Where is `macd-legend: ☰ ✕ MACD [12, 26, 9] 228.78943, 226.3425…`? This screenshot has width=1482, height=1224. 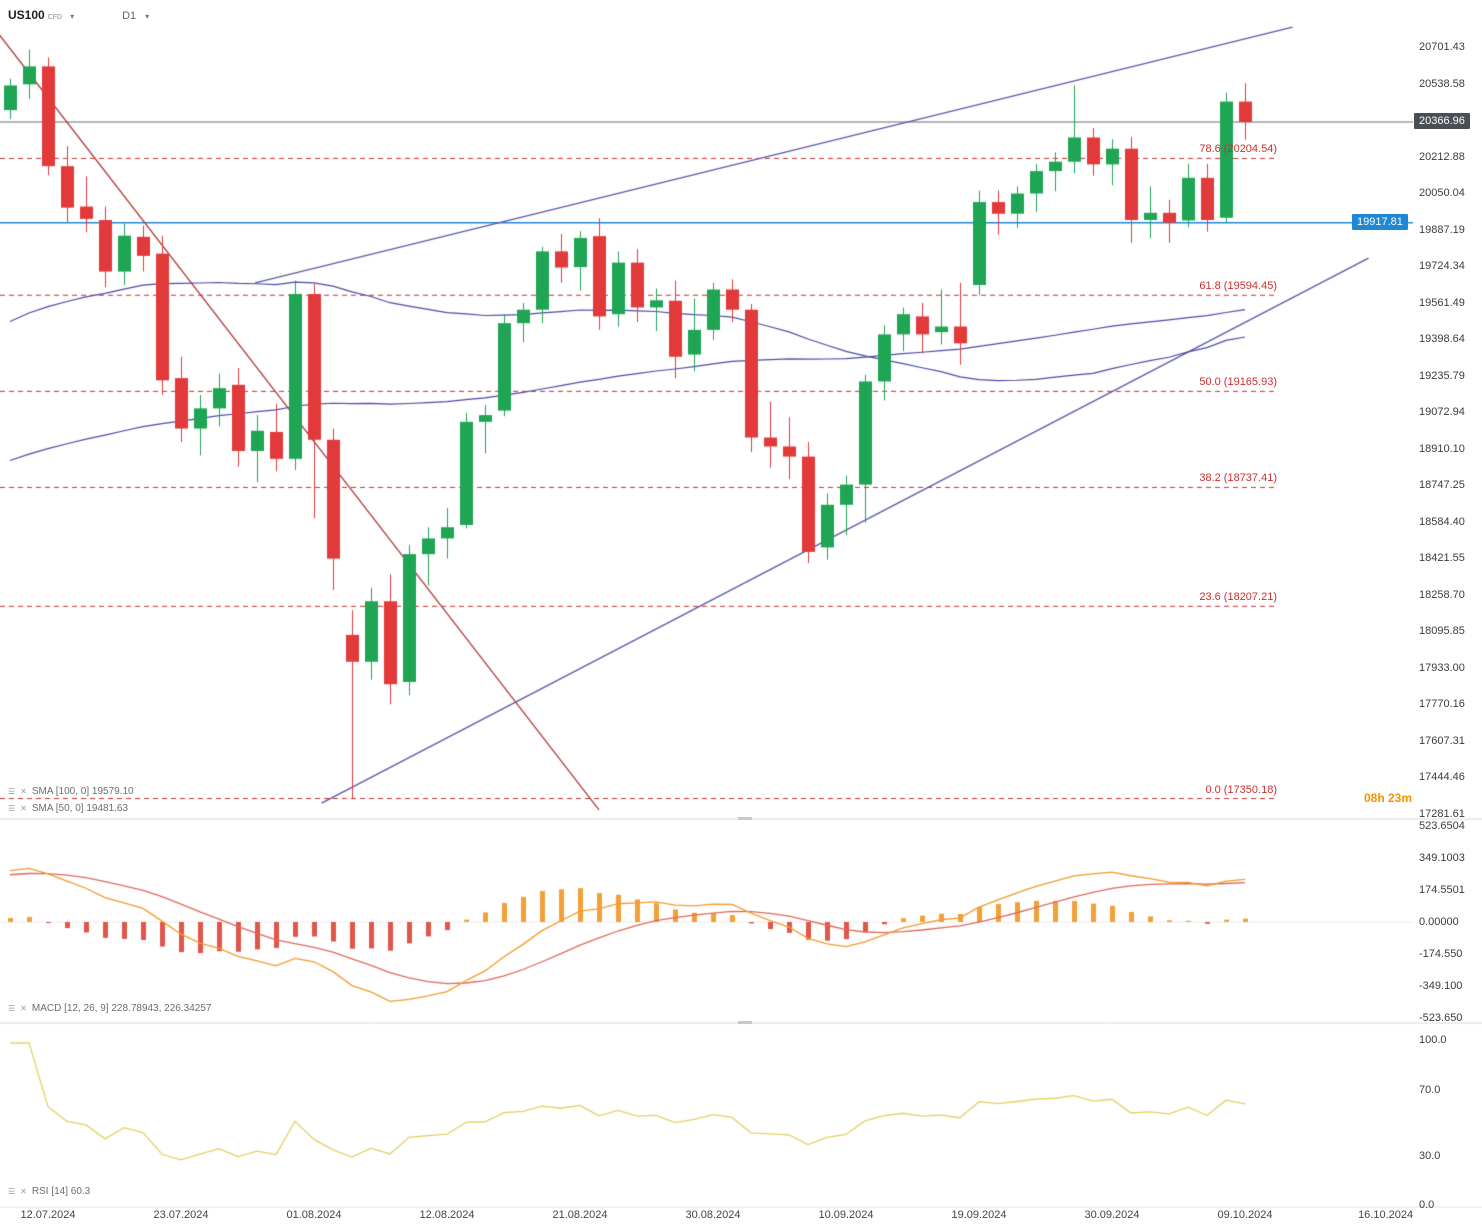 macd-legend: ☰ ✕ MACD [12, 26, 9] 228.78943, 226.3425… is located at coordinates (110, 1008).